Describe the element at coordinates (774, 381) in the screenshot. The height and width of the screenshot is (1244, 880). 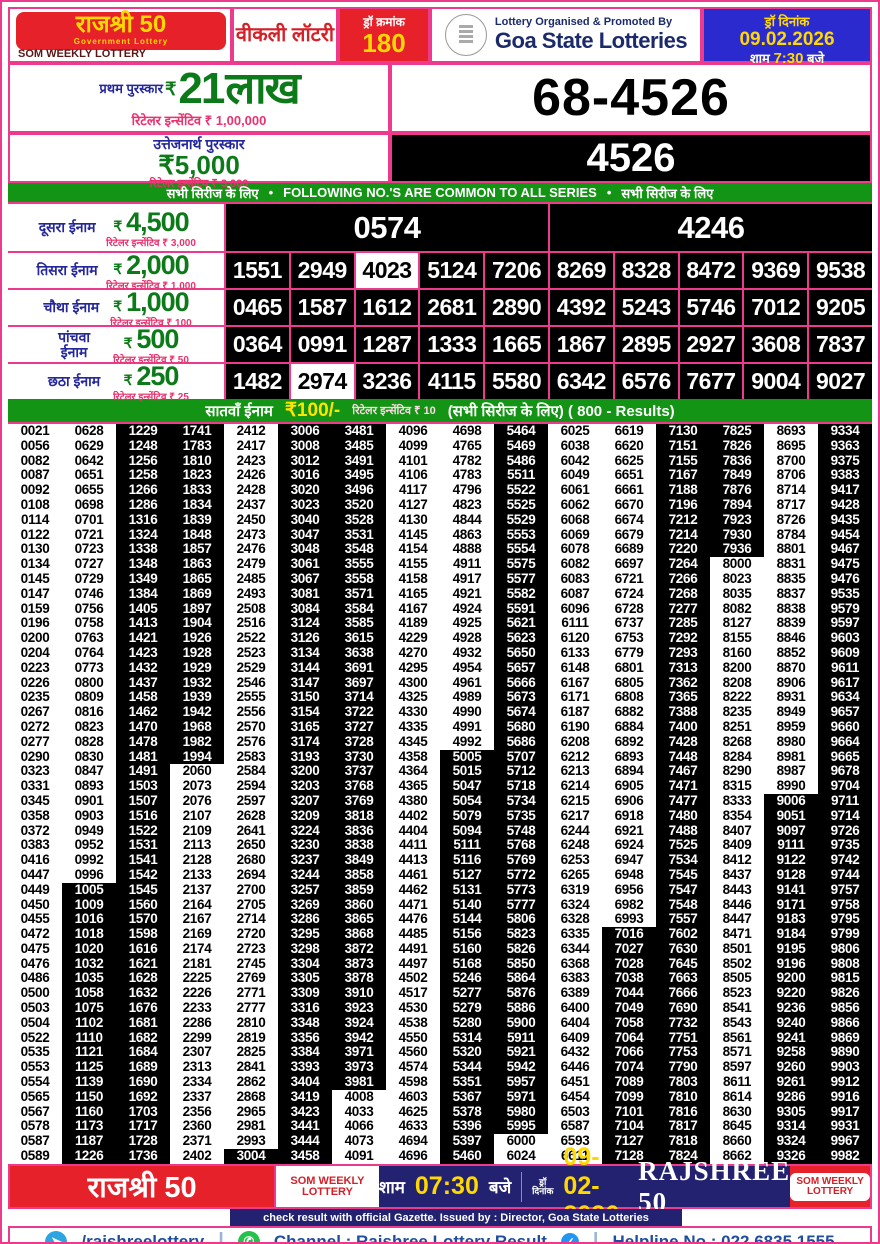
I see `prize-number: 9004` at that location.